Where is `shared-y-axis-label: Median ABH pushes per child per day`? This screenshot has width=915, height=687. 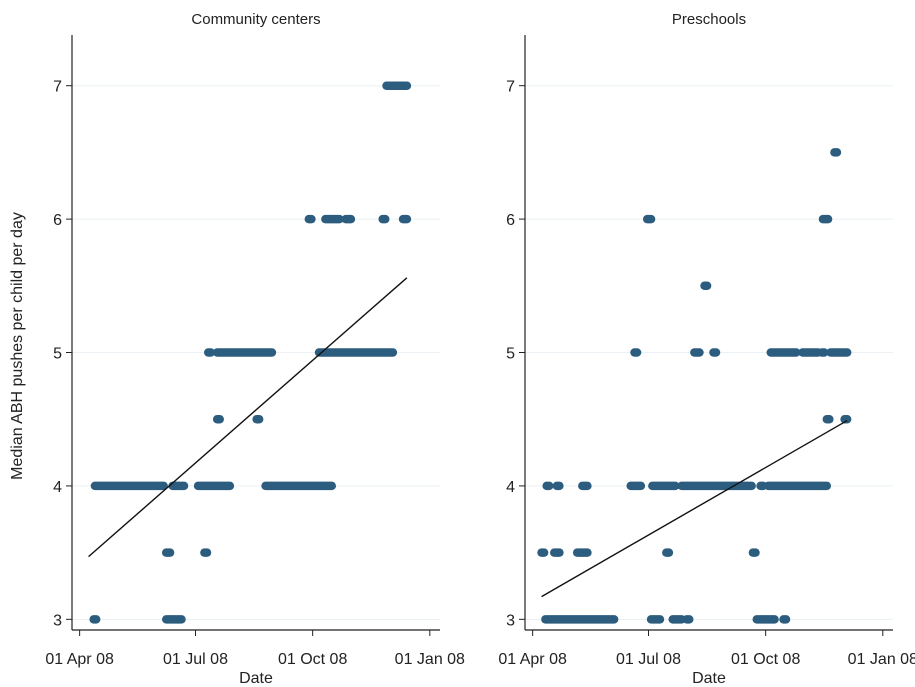 shared-y-axis-label: Median ABH pushes per child per day is located at coordinates (17, 346).